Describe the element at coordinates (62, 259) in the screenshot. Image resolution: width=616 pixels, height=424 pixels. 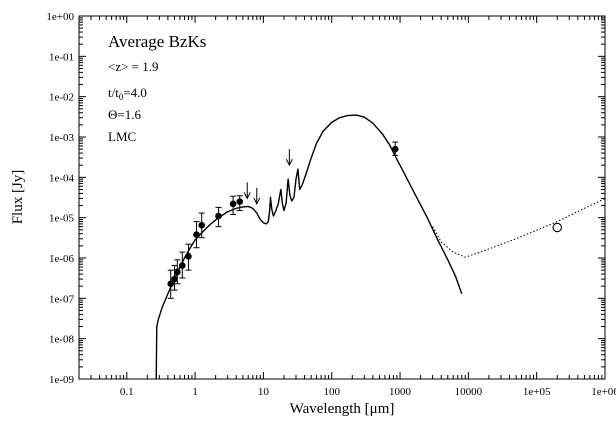
I see `y-tick-label: 1e-06` at that location.